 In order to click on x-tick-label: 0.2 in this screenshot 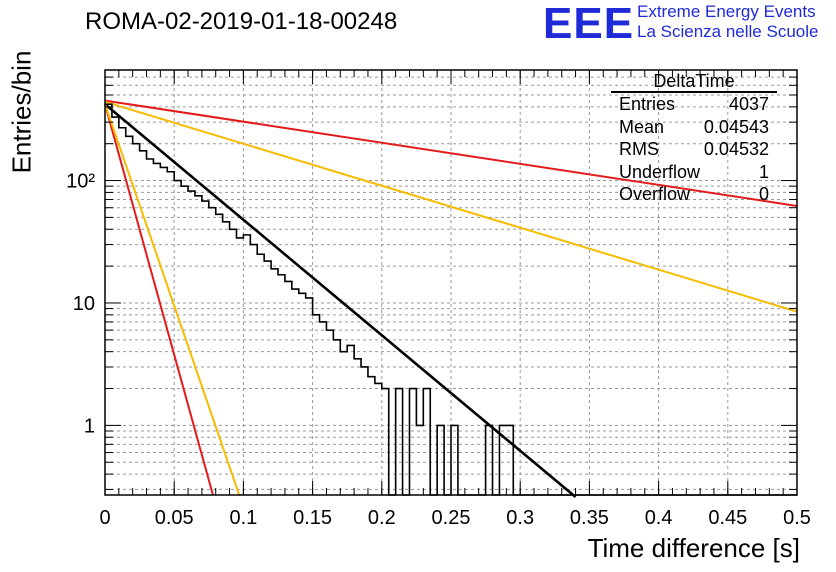, I will do `click(382, 518)`.